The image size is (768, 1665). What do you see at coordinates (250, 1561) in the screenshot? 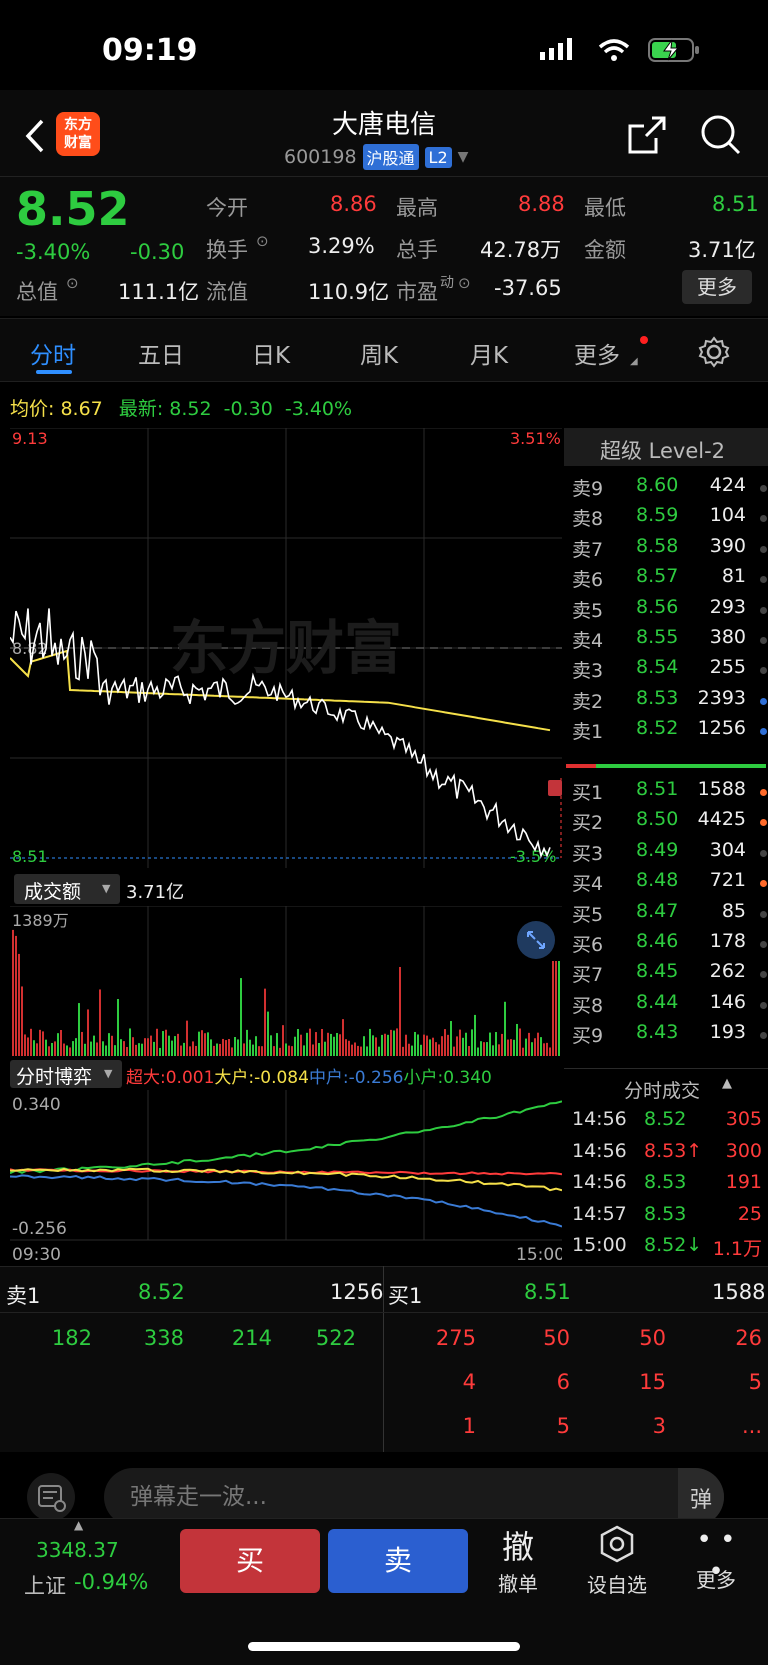
I see `buy-button: 买` at bounding box center [250, 1561].